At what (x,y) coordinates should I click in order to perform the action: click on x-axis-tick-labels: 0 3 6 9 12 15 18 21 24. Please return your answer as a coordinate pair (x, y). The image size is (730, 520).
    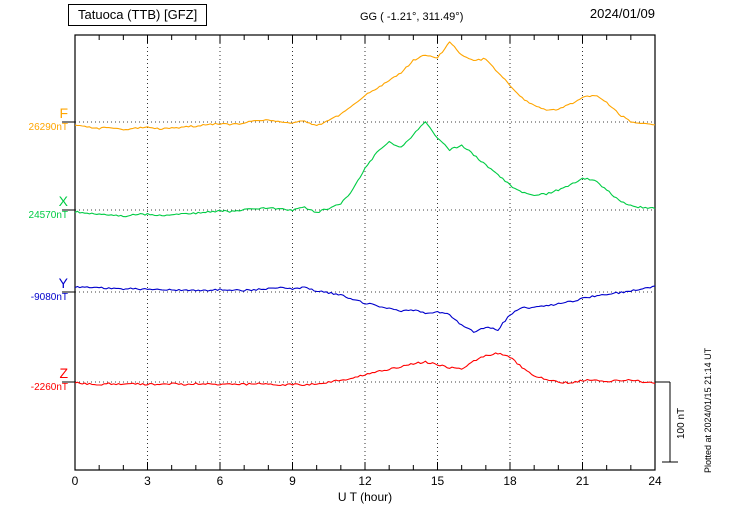
    Looking at the image, I should click on (365, 481).